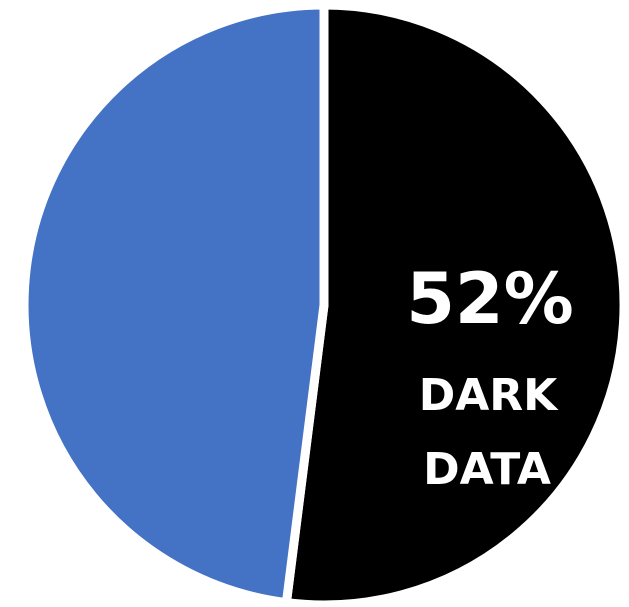 The width and height of the screenshot is (629, 607). Describe the element at coordinates (489, 395) in the screenshot. I see `slice-dark-data-label-line-1: DARK` at that location.